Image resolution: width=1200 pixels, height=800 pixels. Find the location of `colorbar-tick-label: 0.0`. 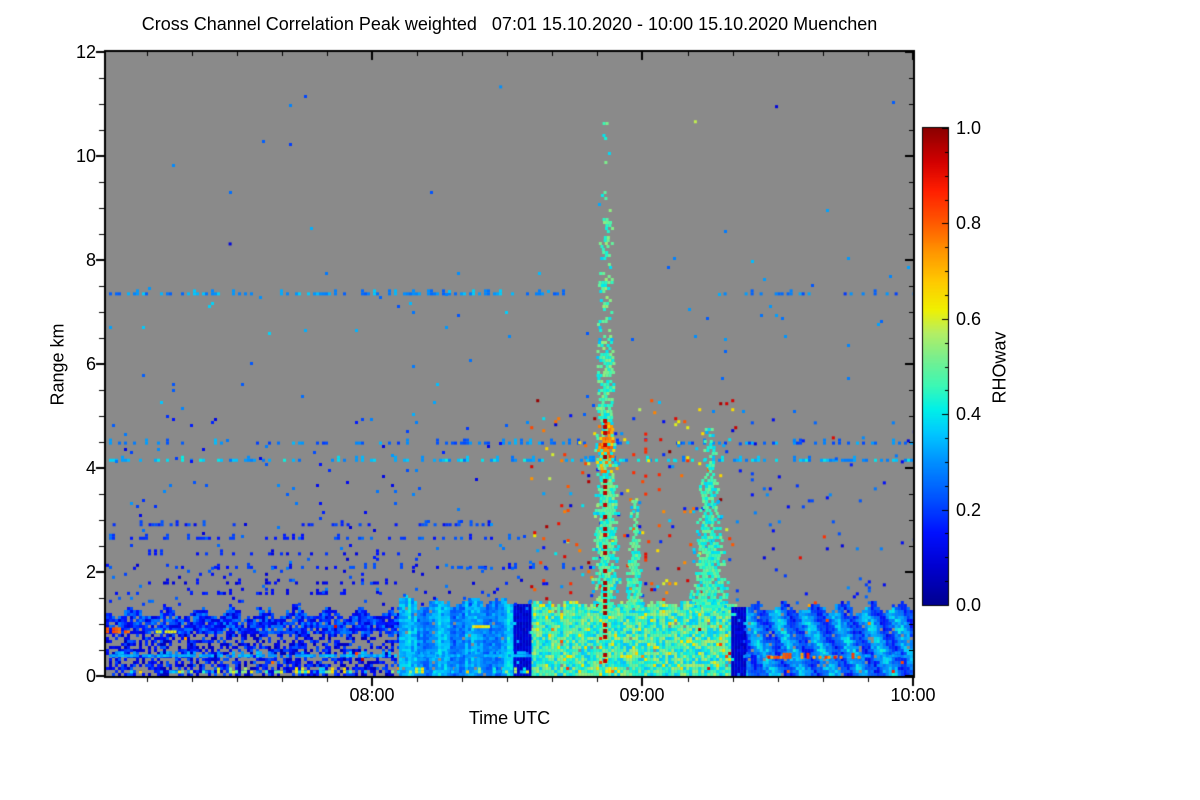

colorbar-tick-label: 0.0 is located at coordinates (969, 605).